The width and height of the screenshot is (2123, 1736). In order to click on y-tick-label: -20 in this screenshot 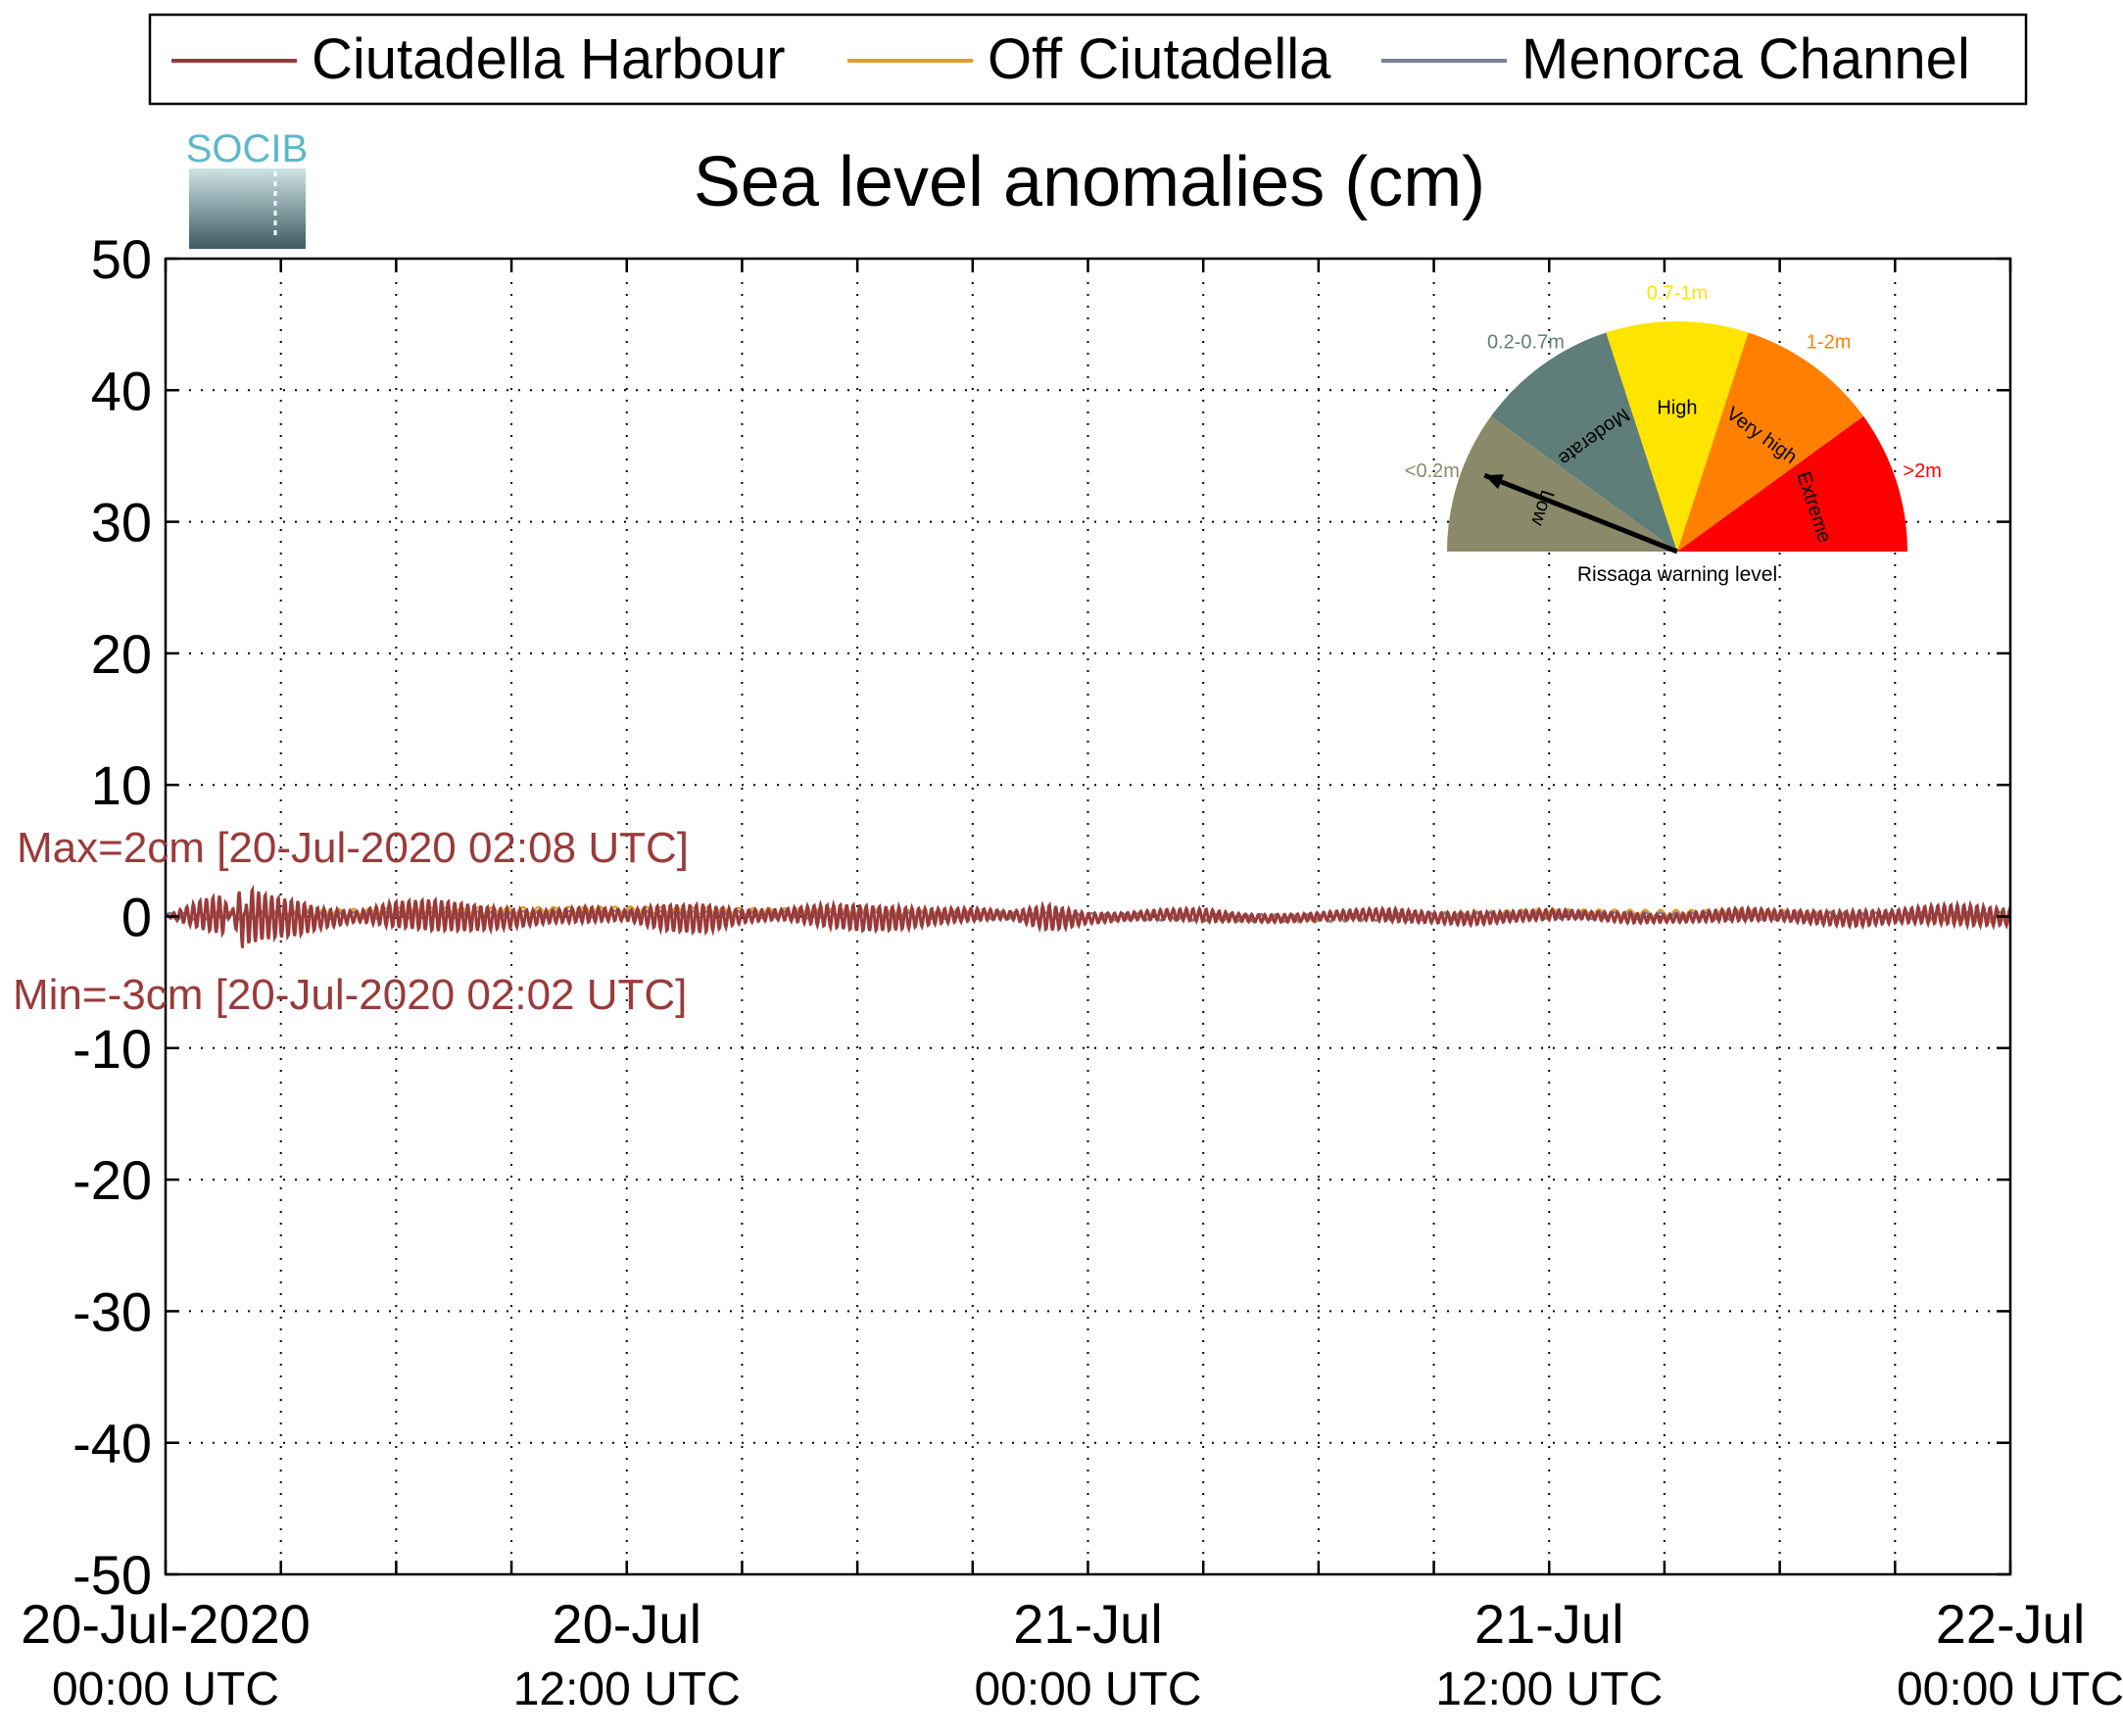, I will do `click(112, 1180)`.